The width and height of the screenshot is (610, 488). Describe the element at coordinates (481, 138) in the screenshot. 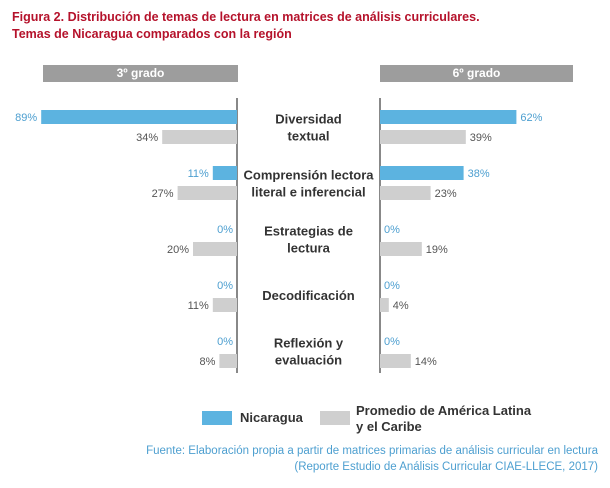

I see `value-label-grade6-s1-c0: 39%` at that location.